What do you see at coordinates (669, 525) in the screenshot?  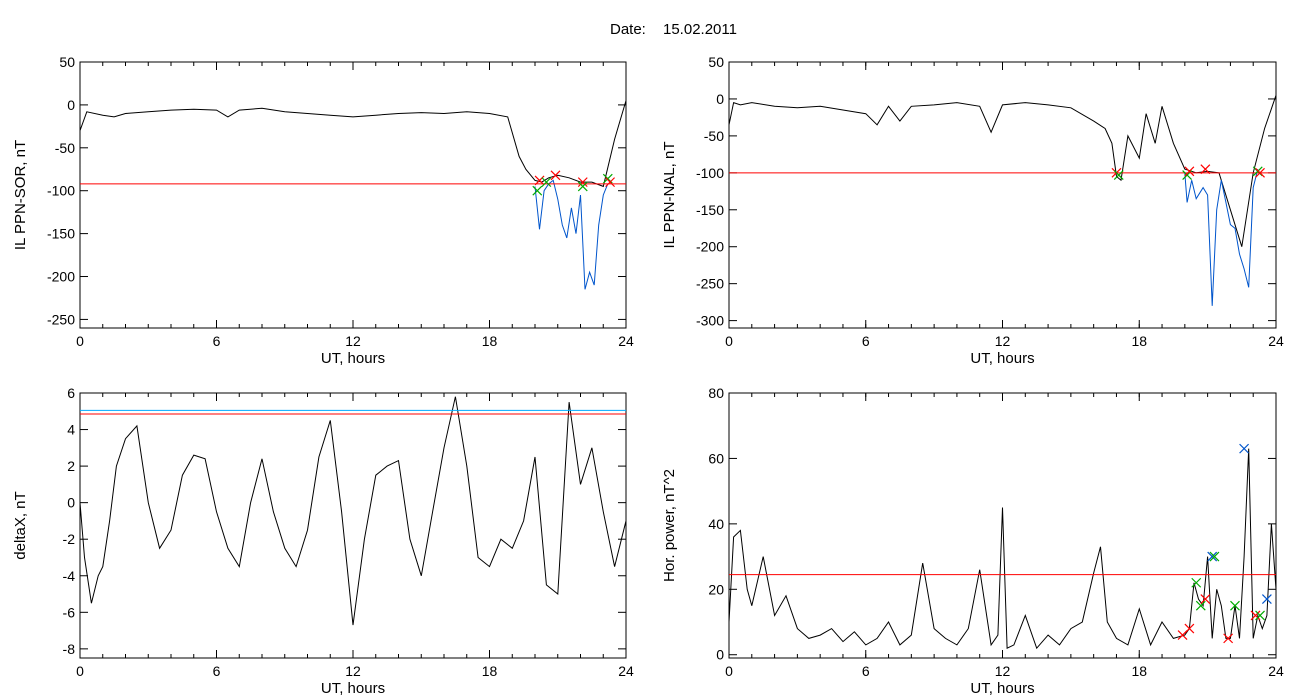 I see `y-axis-label: Hor. power, nT^2` at bounding box center [669, 525].